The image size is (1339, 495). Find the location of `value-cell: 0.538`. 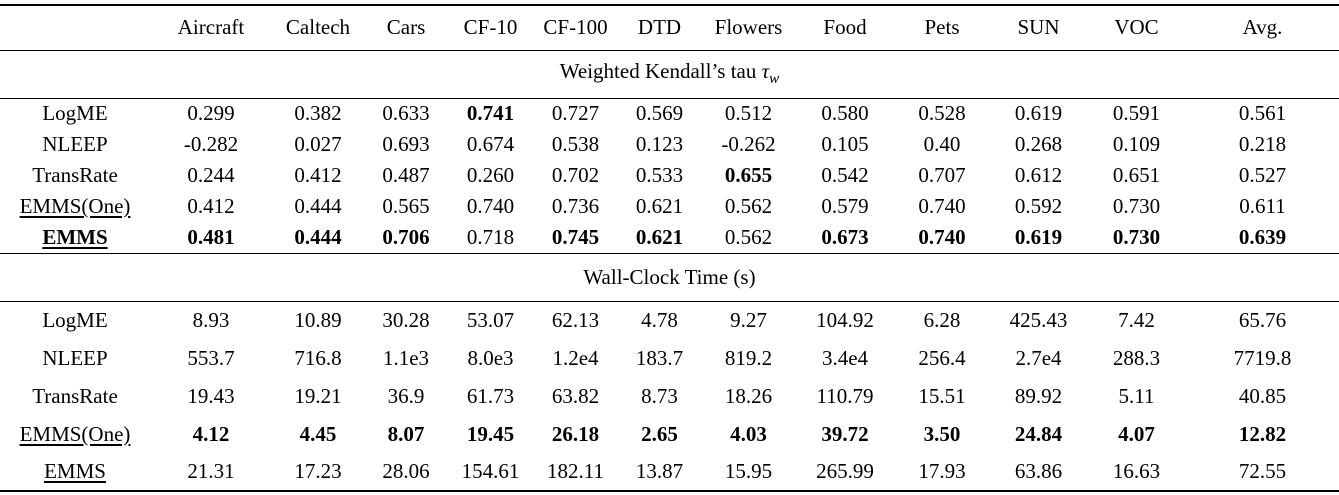

value-cell: 0.538 is located at coordinates (575, 144).